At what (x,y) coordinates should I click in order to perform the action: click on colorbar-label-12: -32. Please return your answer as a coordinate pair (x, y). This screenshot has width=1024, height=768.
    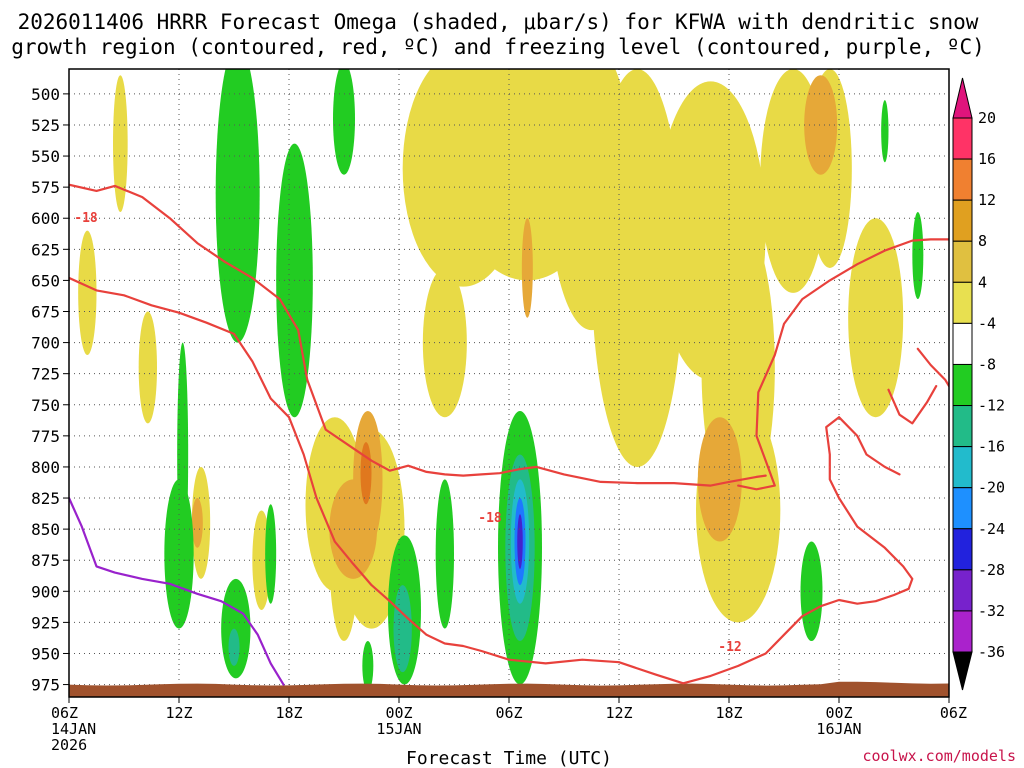
    Looking at the image, I should click on (991, 611).